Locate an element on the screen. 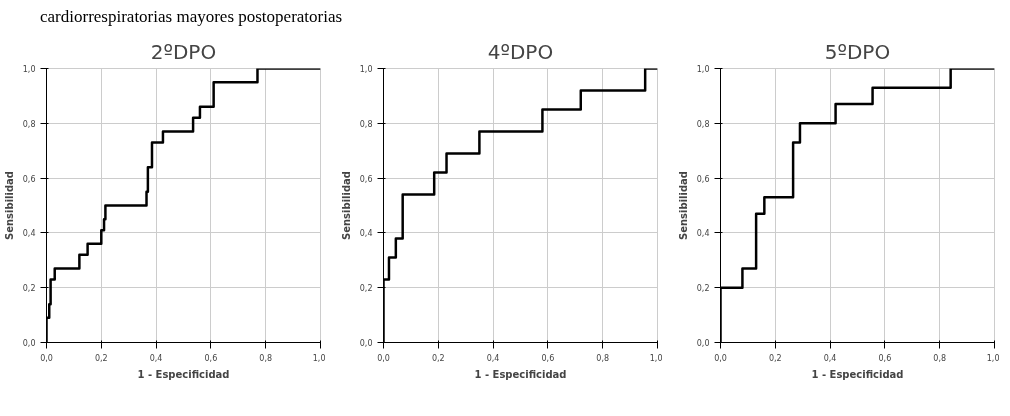 The image size is (1010, 416). chart-title: 5ºDPO is located at coordinates (857, 51).